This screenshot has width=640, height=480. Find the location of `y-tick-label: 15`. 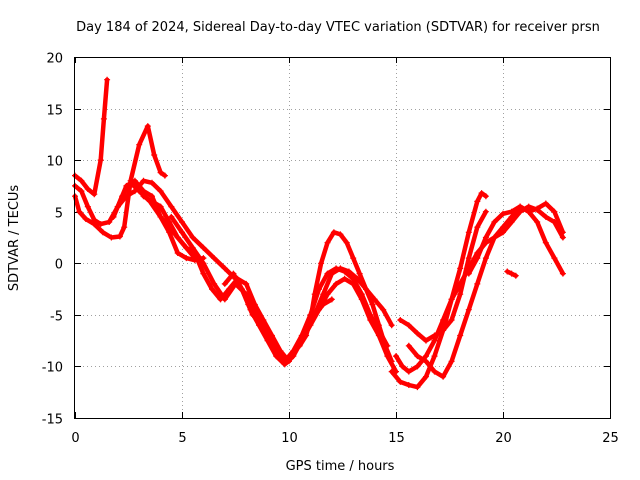

y-tick-label: 15 is located at coordinates (54, 111).